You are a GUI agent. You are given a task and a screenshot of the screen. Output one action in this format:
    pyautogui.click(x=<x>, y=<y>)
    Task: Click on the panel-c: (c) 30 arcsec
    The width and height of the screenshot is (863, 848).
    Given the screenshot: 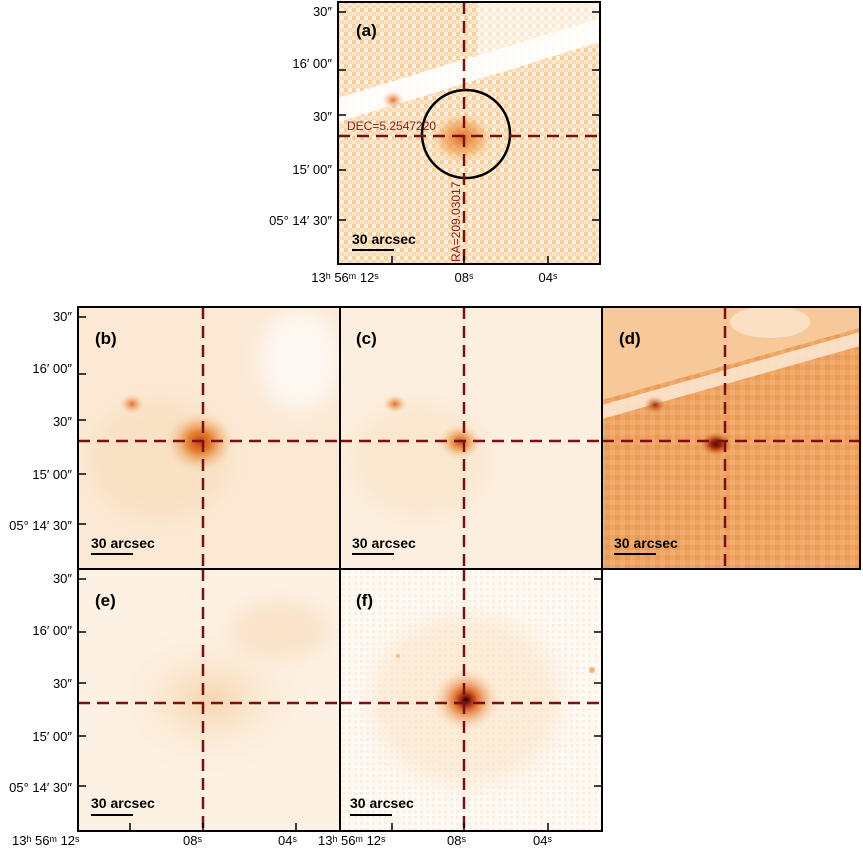 What is the action you would take?
    pyautogui.click(x=471, y=438)
    